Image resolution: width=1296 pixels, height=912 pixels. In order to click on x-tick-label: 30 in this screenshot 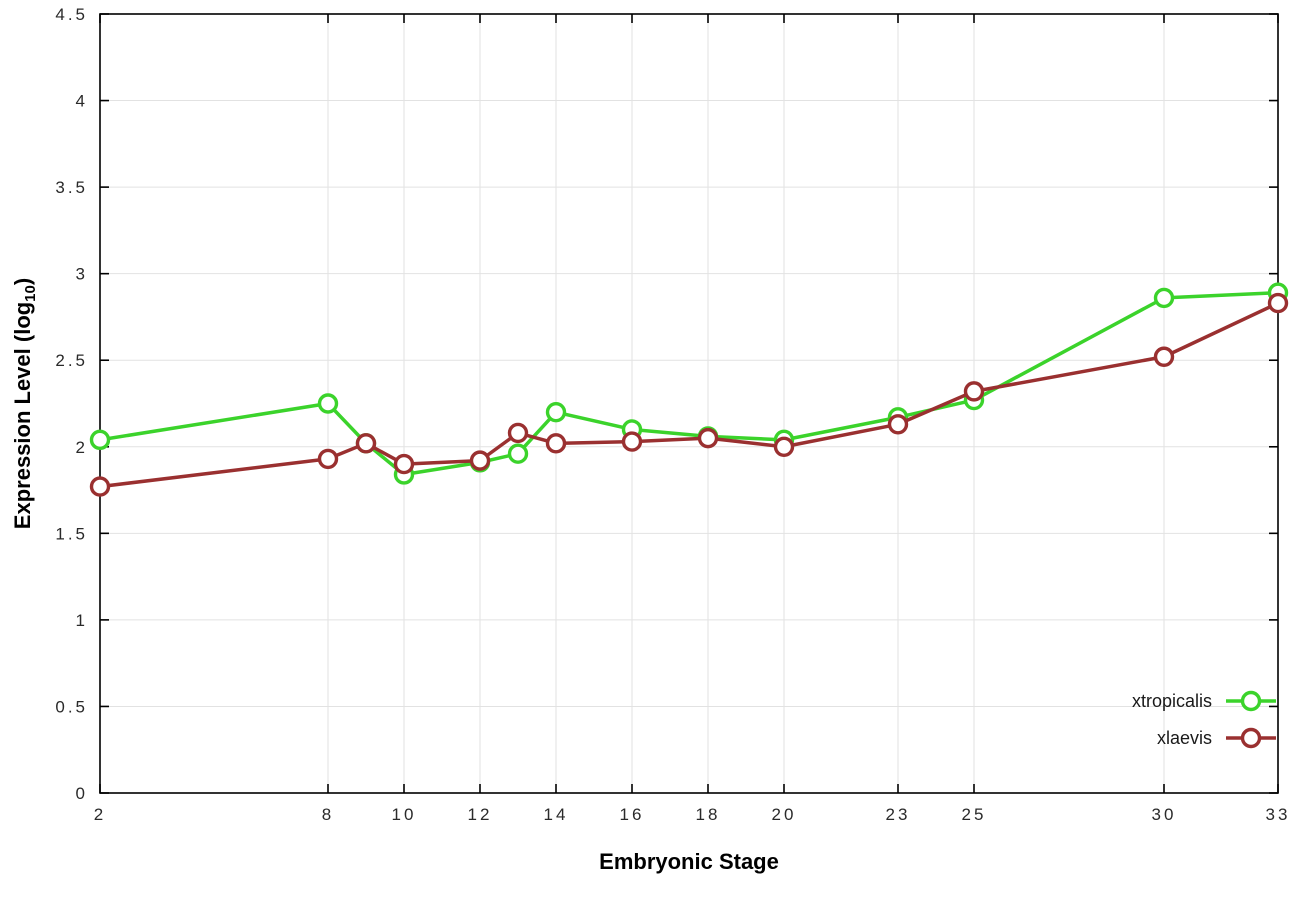, I will do `click(1164, 814)`.